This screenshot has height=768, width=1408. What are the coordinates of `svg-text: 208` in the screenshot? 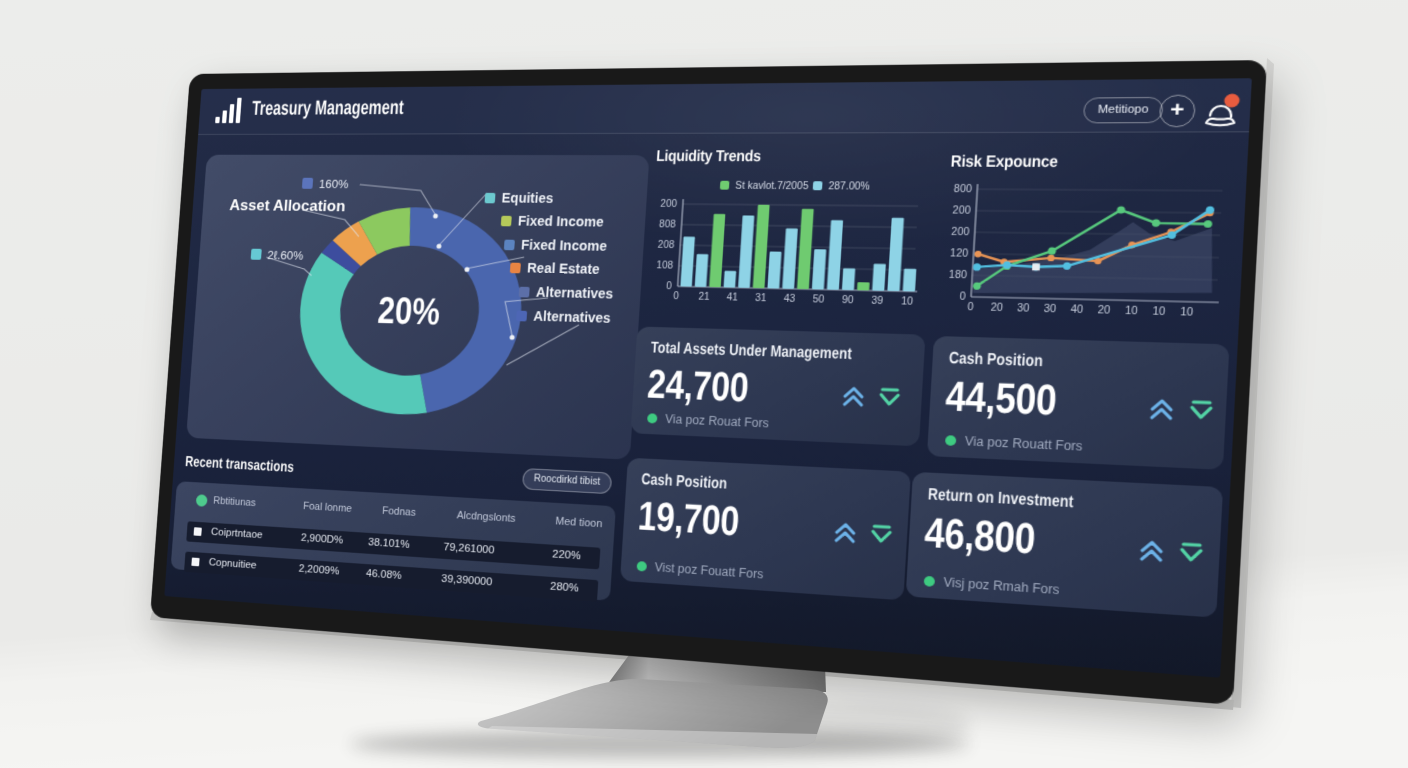 It's located at (666, 245).